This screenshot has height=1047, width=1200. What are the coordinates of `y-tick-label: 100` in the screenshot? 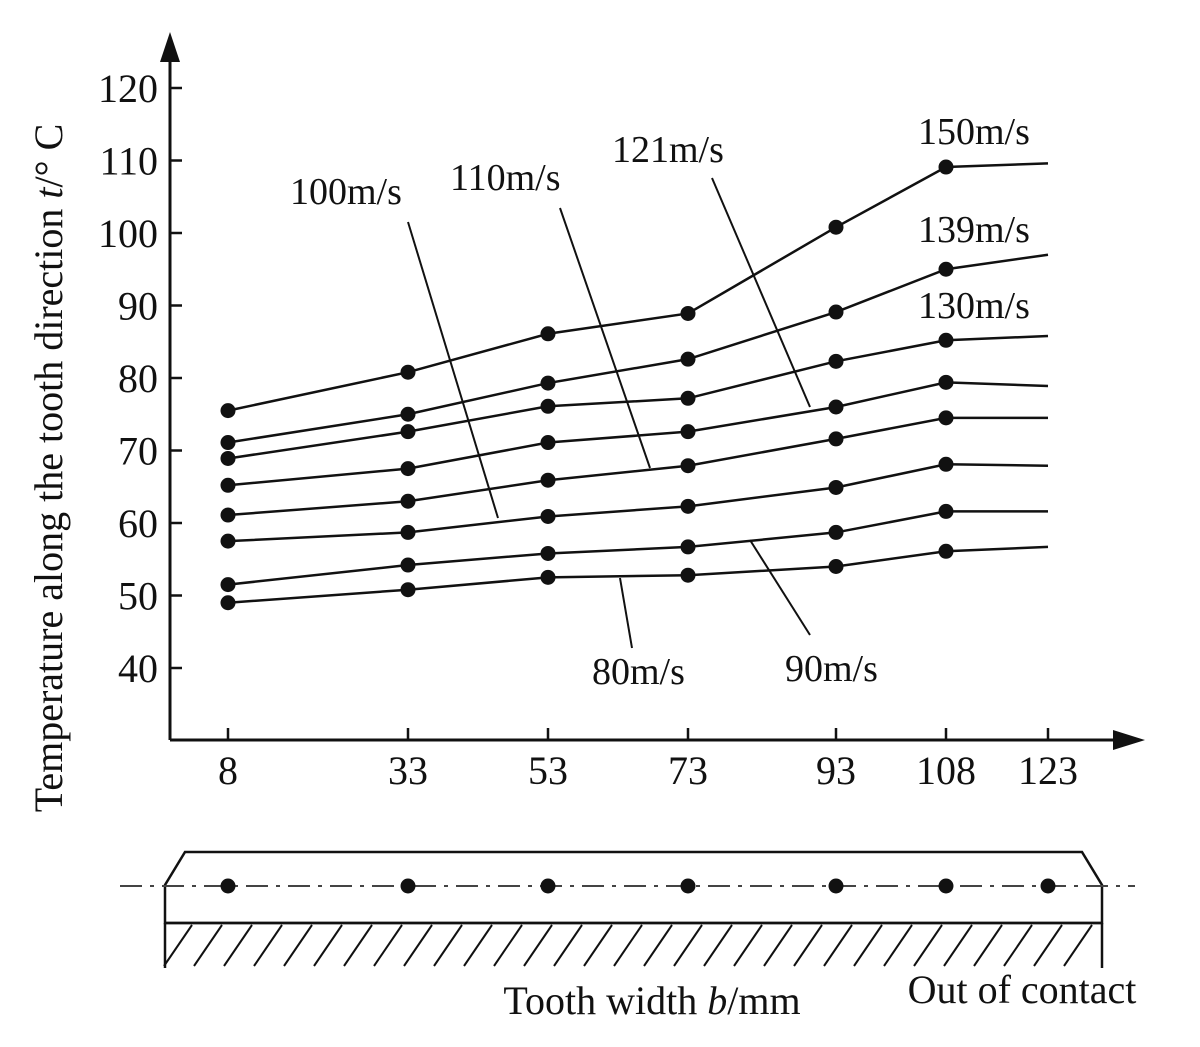 It's located at (128, 233).